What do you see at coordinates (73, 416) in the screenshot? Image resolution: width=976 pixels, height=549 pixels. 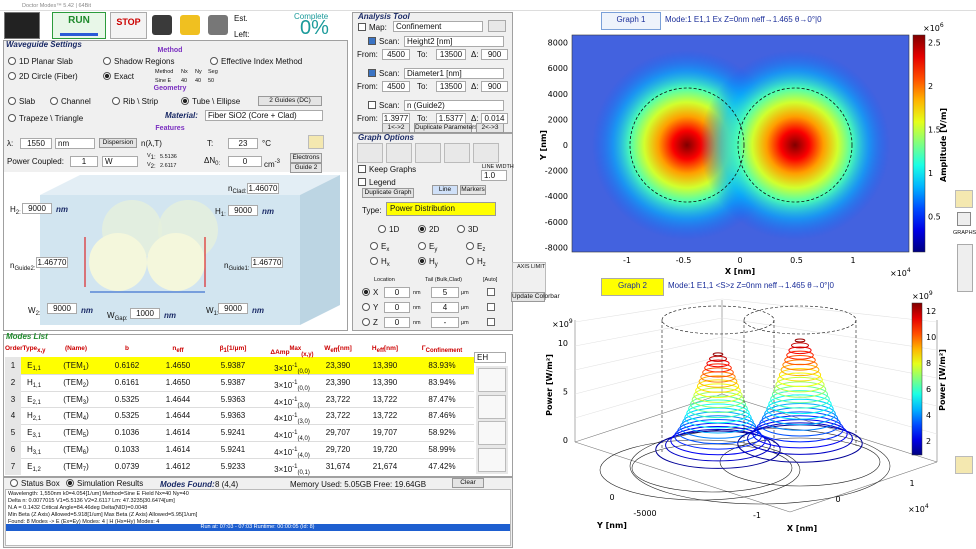 I see `text-part: (TEM` at bounding box center [73, 416].